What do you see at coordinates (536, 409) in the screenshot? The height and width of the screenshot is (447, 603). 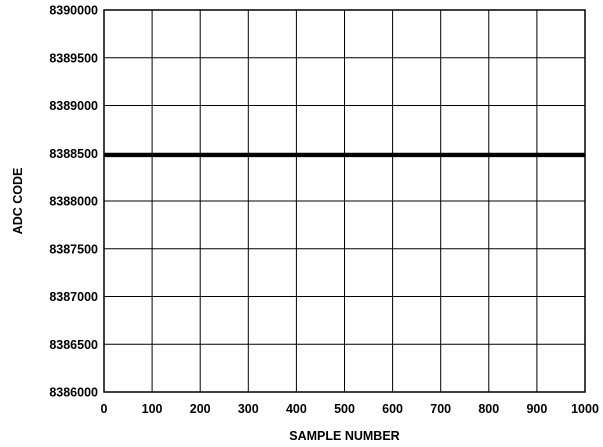 I see `x-tick-label: 900` at bounding box center [536, 409].